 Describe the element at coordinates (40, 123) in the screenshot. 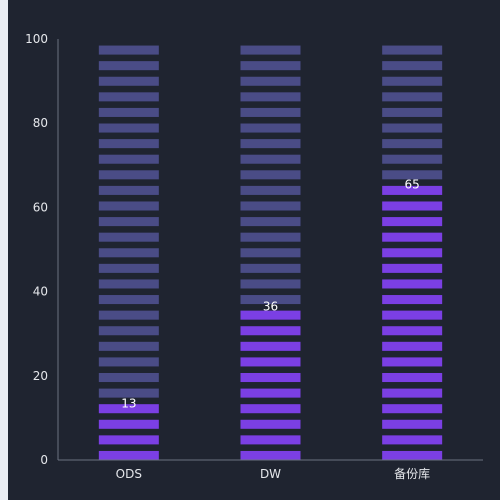

I see `y-tick-label: 80` at that location.